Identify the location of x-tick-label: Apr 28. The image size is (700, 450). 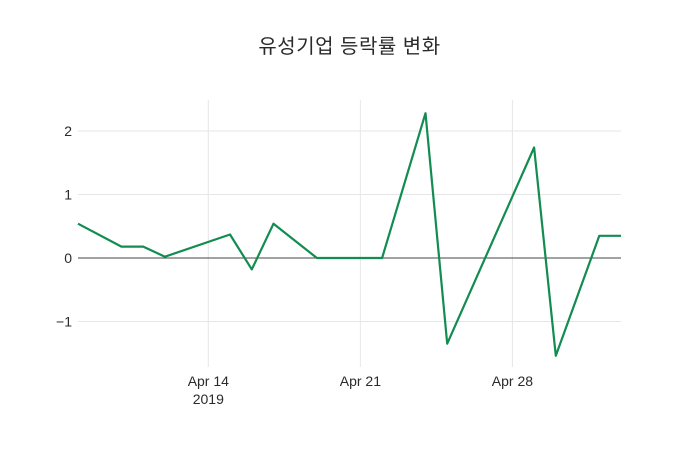
(512, 381).